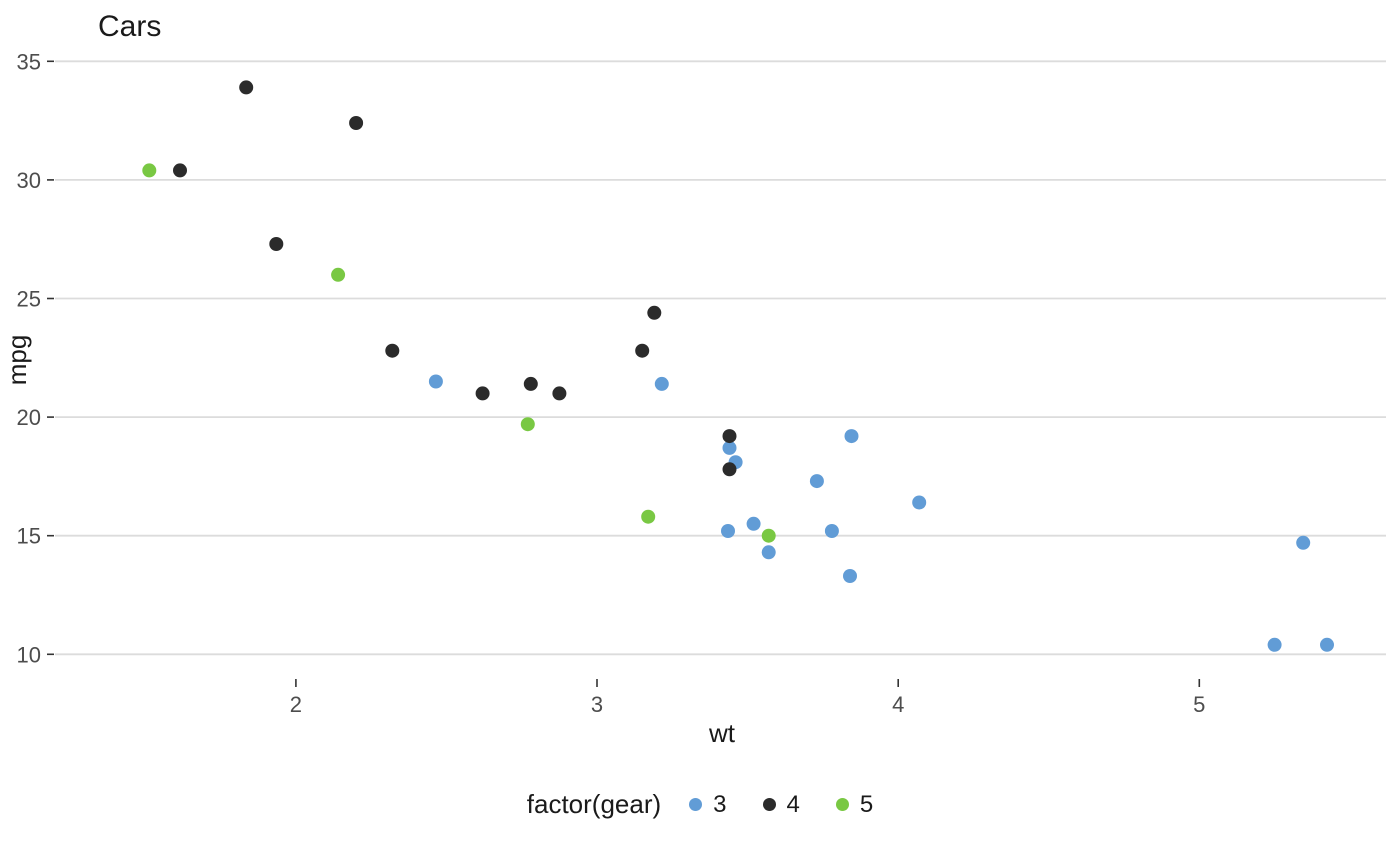 Image resolution: width=1400 pixels, height=865 pixels. I want to click on legend-item-gear-5: 5, so click(854, 804).